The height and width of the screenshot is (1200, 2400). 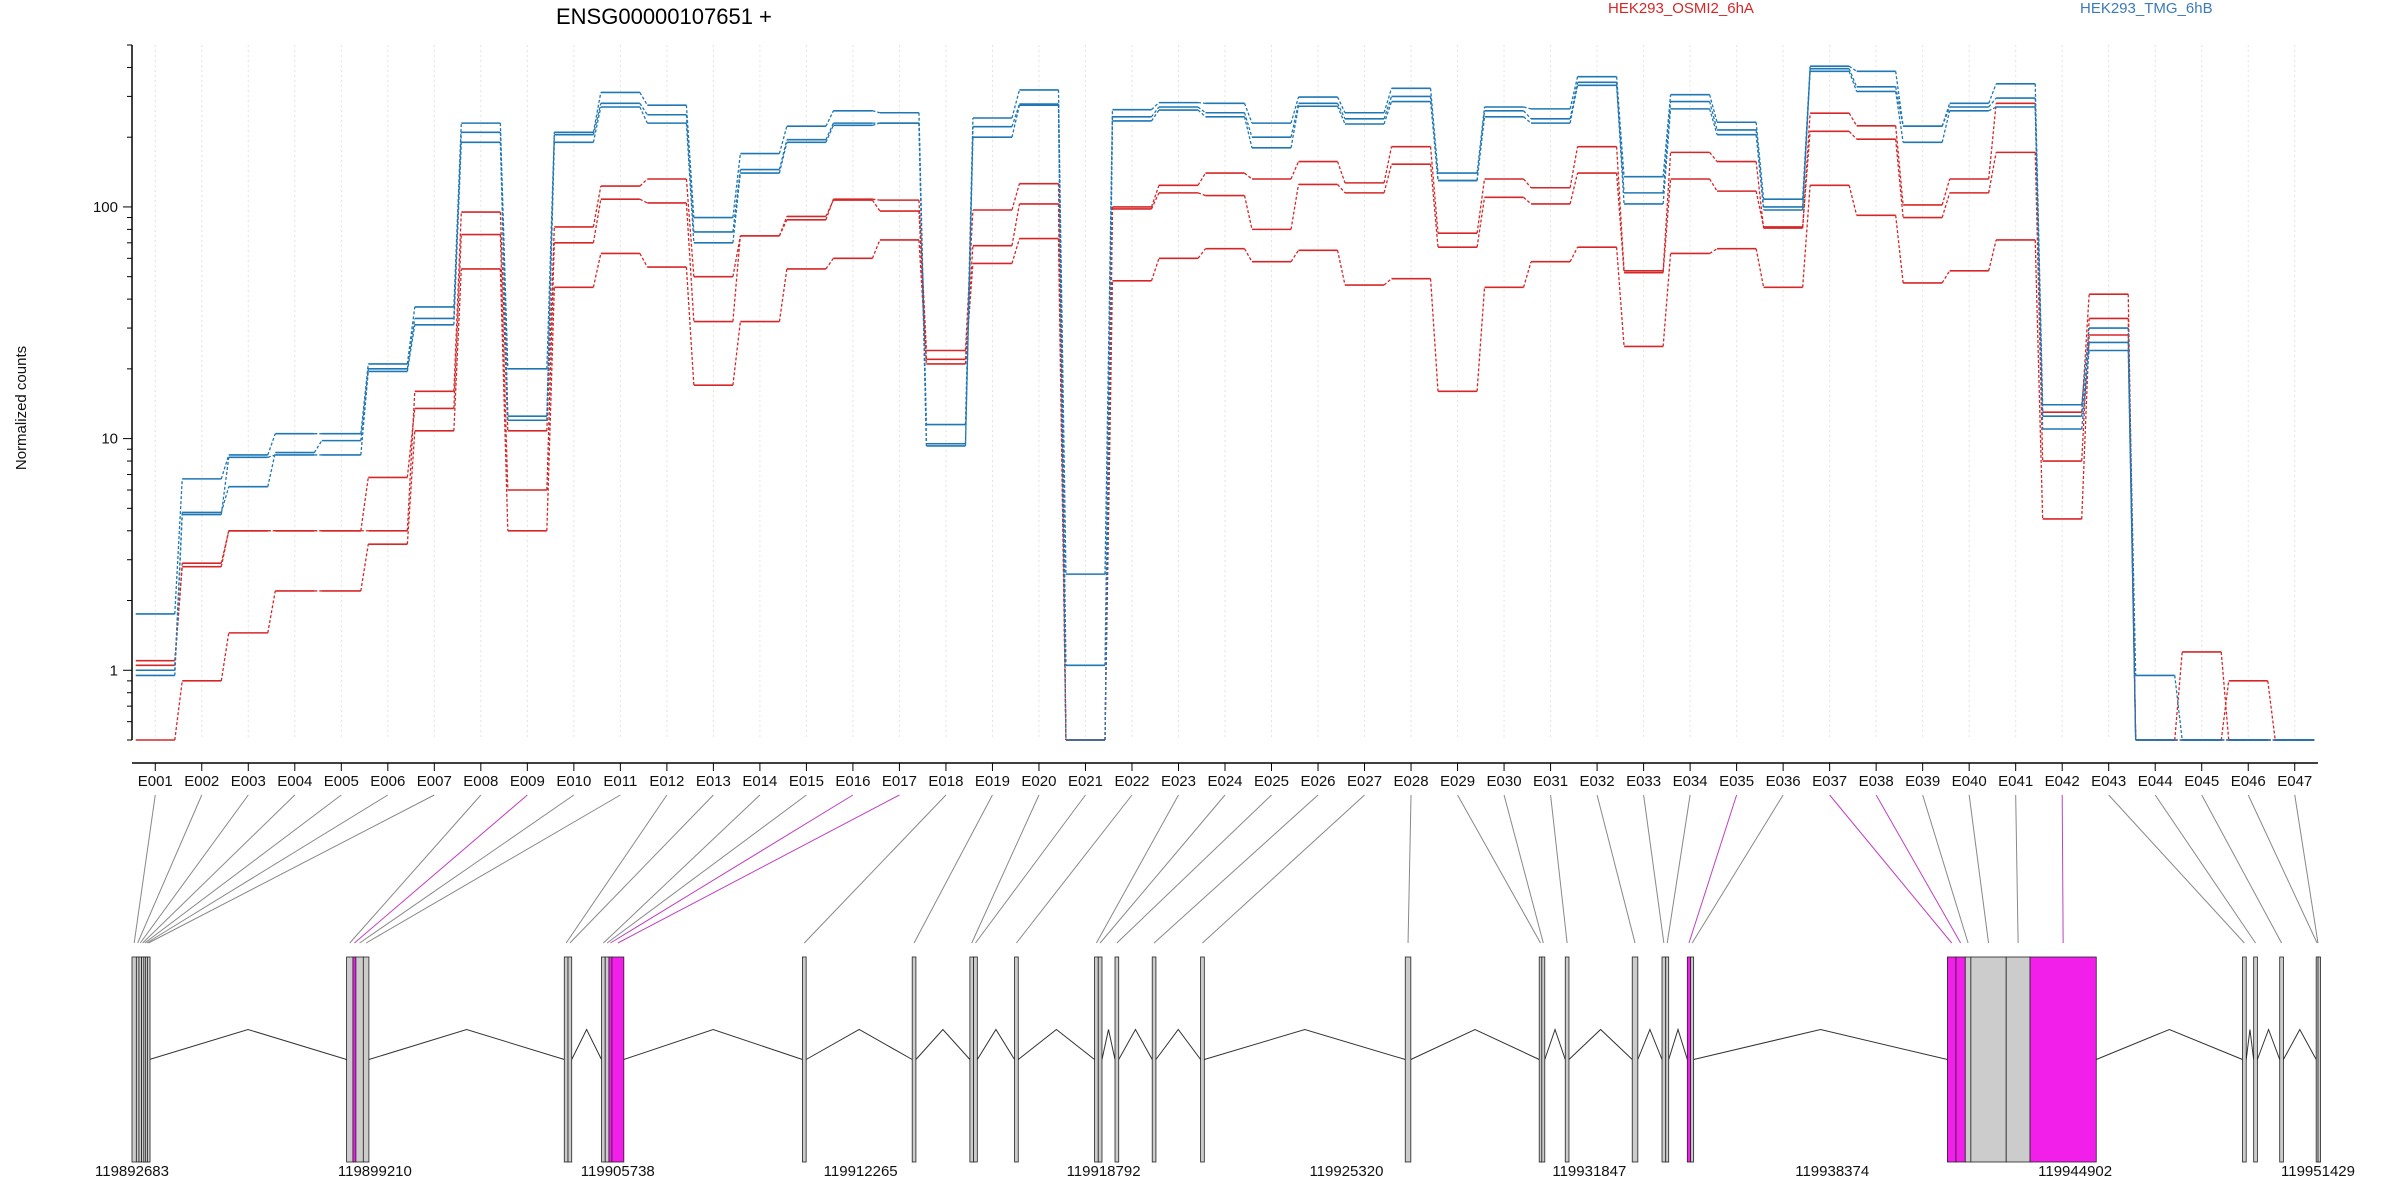 What do you see at coordinates (1457, 781) in the screenshot?
I see `exon-label: E029` at bounding box center [1457, 781].